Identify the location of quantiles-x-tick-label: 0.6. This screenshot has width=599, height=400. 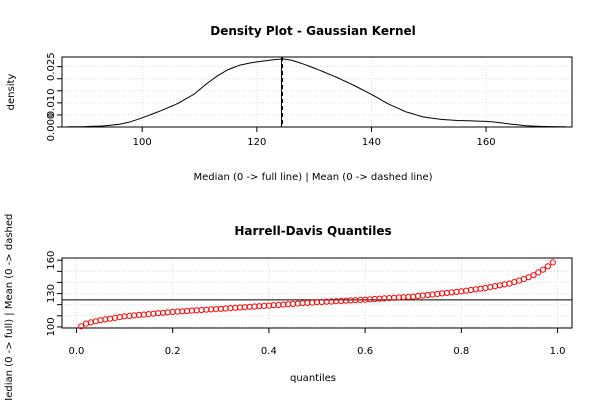
(365, 351).